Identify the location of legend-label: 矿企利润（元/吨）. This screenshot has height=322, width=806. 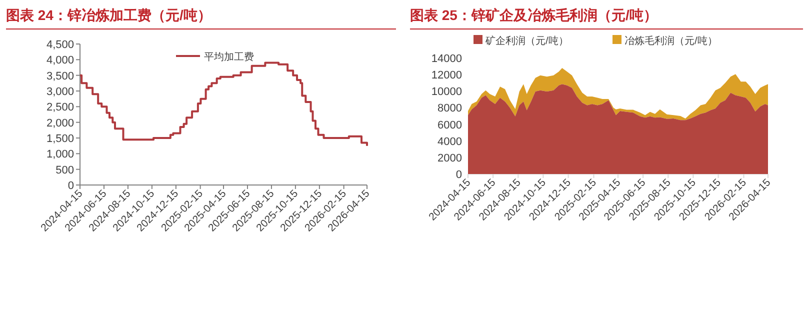
(526, 41).